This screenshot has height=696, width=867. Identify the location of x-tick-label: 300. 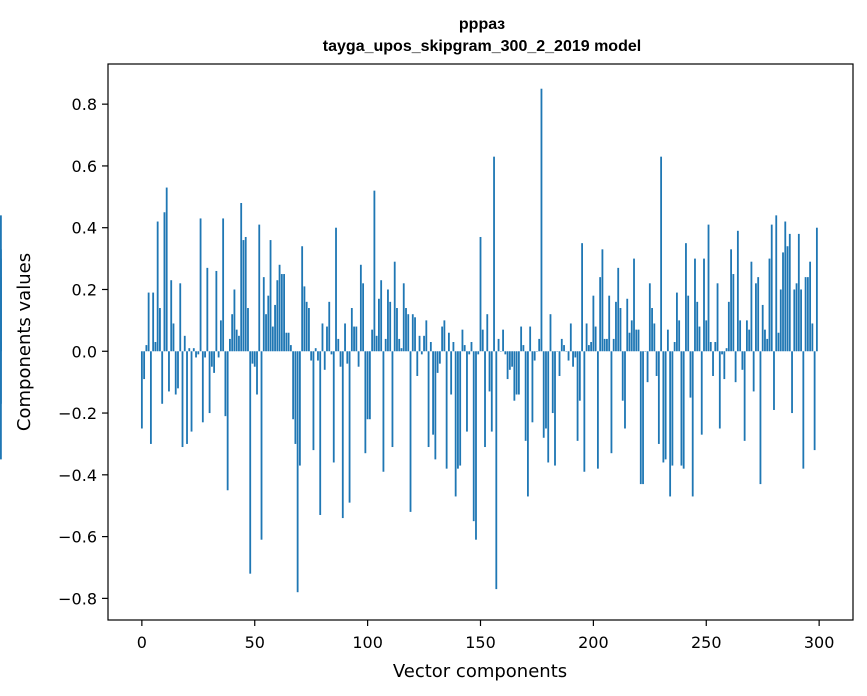
(819, 642).